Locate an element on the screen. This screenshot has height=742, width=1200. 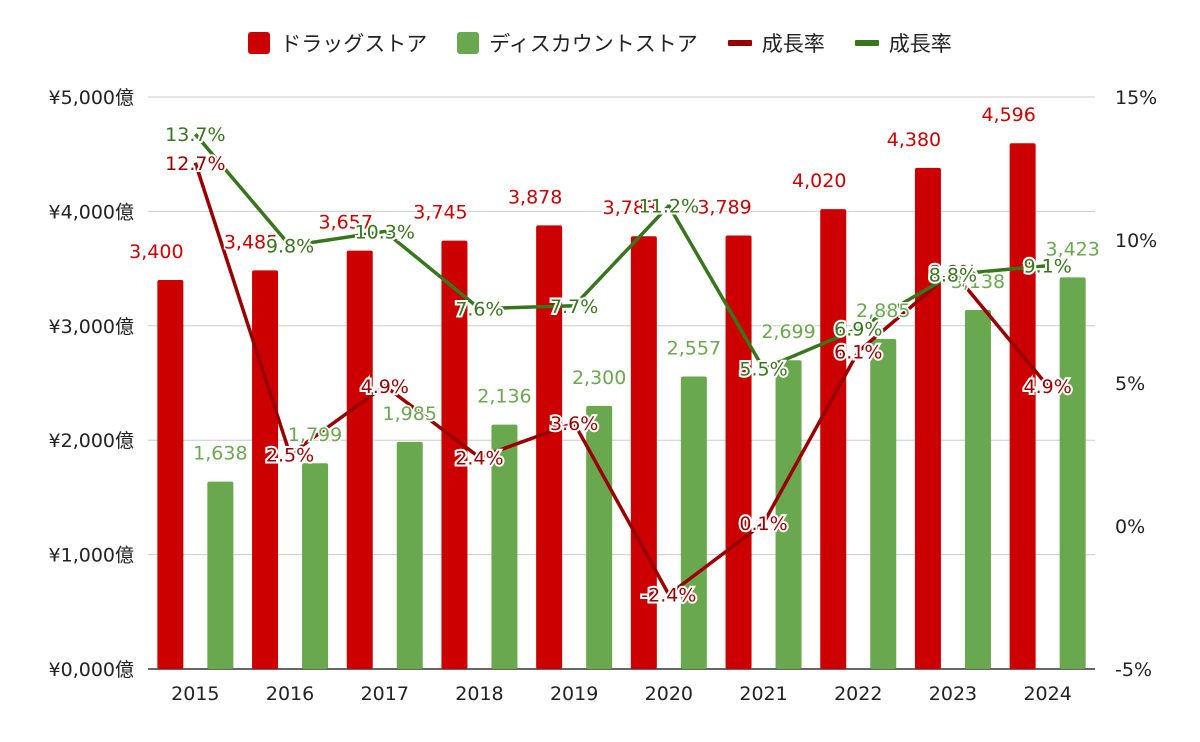
data-label-growth-discount: 10.3% is located at coordinates (385, 232).